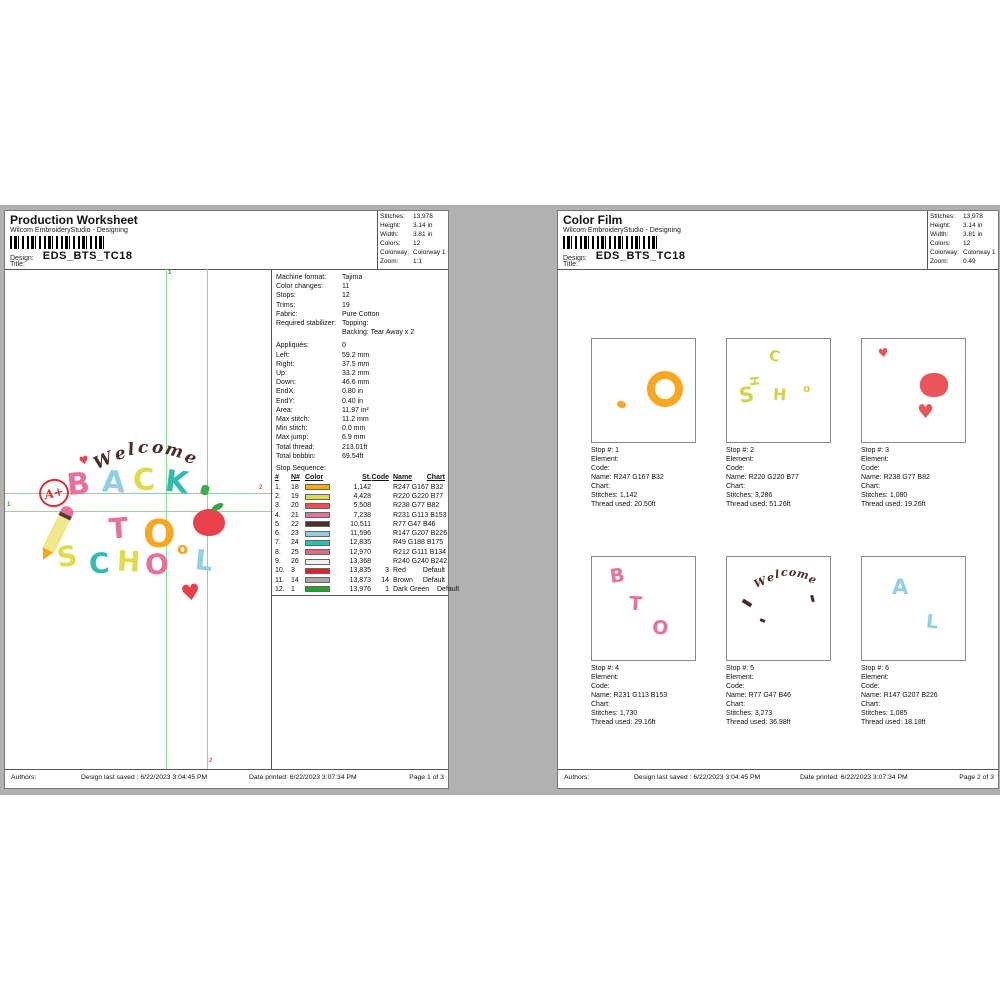 This screenshot has width=1000, height=1000. What do you see at coordinates (976, 777) in the screenshot?
I see `page-number: Page 2 of 3` at bounding box center [976, 777].